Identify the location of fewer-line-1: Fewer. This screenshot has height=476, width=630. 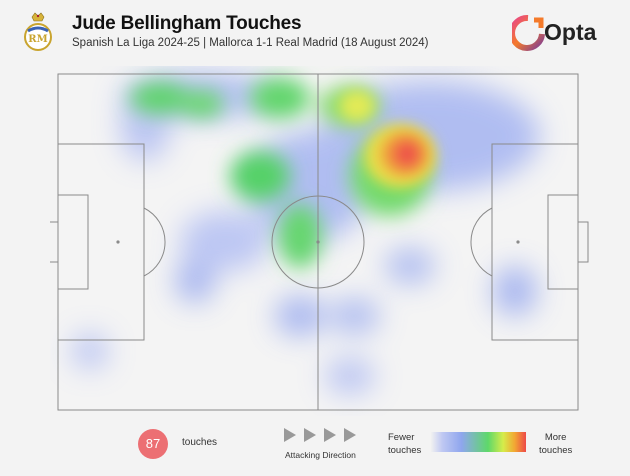
(401, 437).